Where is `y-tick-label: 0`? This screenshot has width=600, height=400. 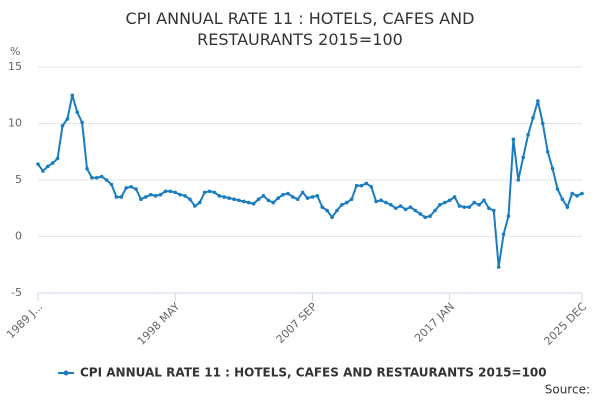 y-tick-label: 0 is located at coordinates (18, 236).